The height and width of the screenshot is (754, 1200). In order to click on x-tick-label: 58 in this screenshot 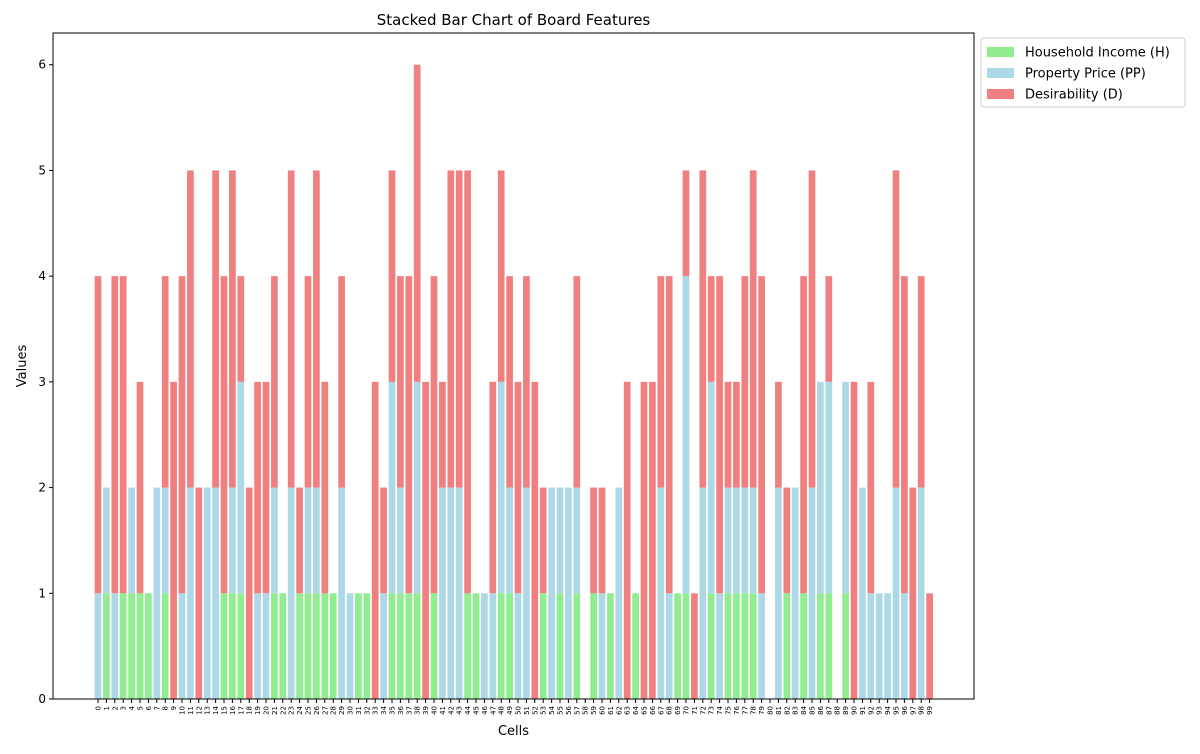, I will do `click(586, 710)`.